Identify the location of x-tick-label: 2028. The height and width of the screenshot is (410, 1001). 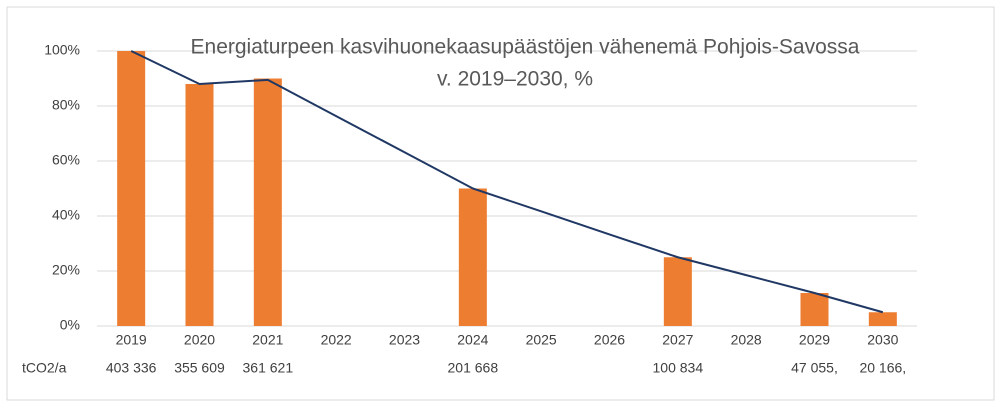
(746, 340).